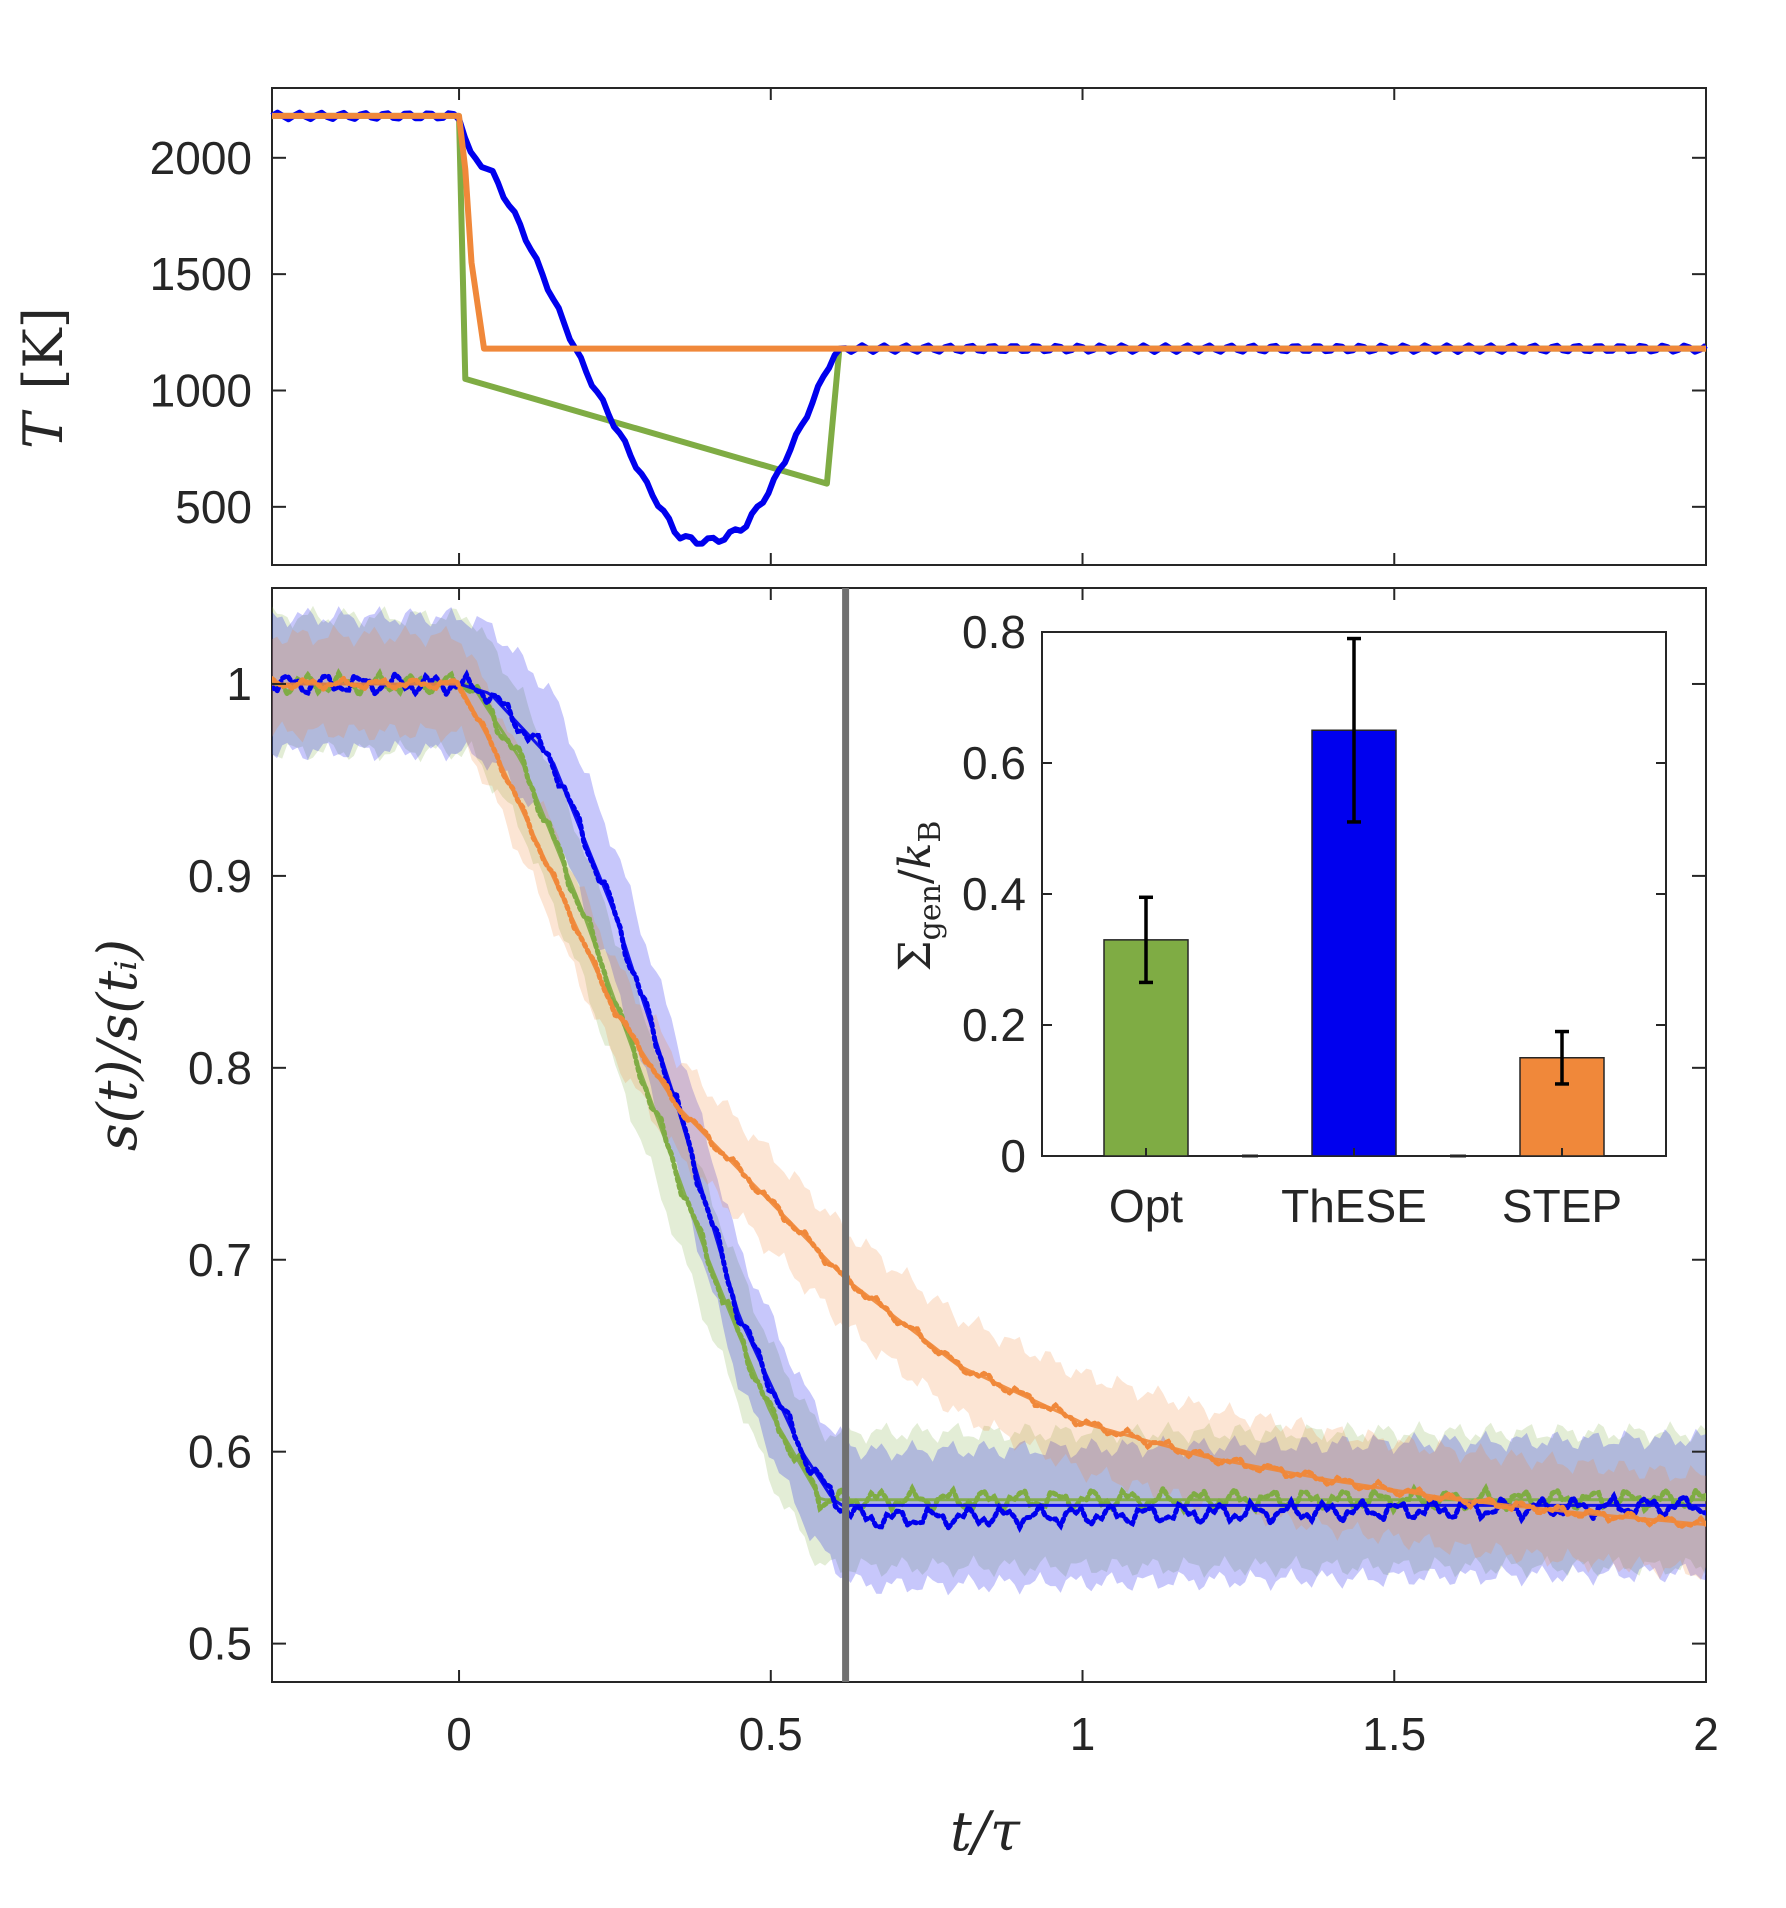  I want to click on top-y-tick-label-3: 2000, so click(201, 158).